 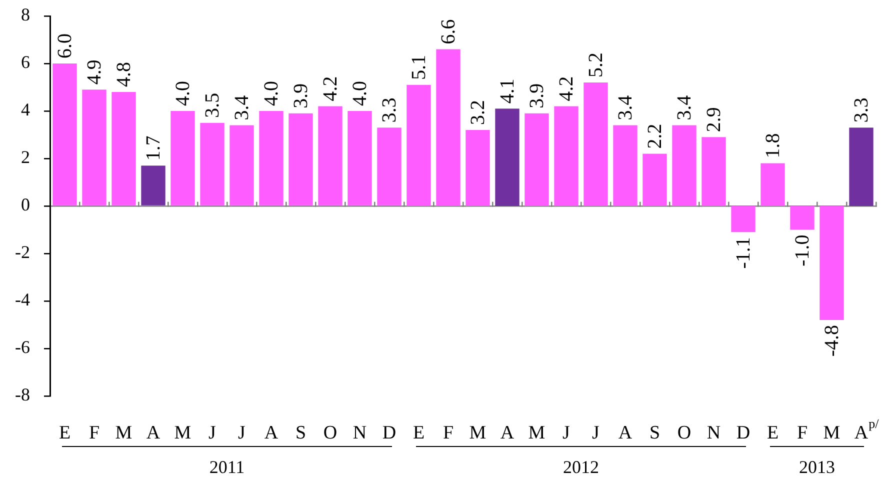 What do you see at coordinates (22, 252) in the screenshot?
I see `y-tick-label: -2` at bounding box center [22, 252].